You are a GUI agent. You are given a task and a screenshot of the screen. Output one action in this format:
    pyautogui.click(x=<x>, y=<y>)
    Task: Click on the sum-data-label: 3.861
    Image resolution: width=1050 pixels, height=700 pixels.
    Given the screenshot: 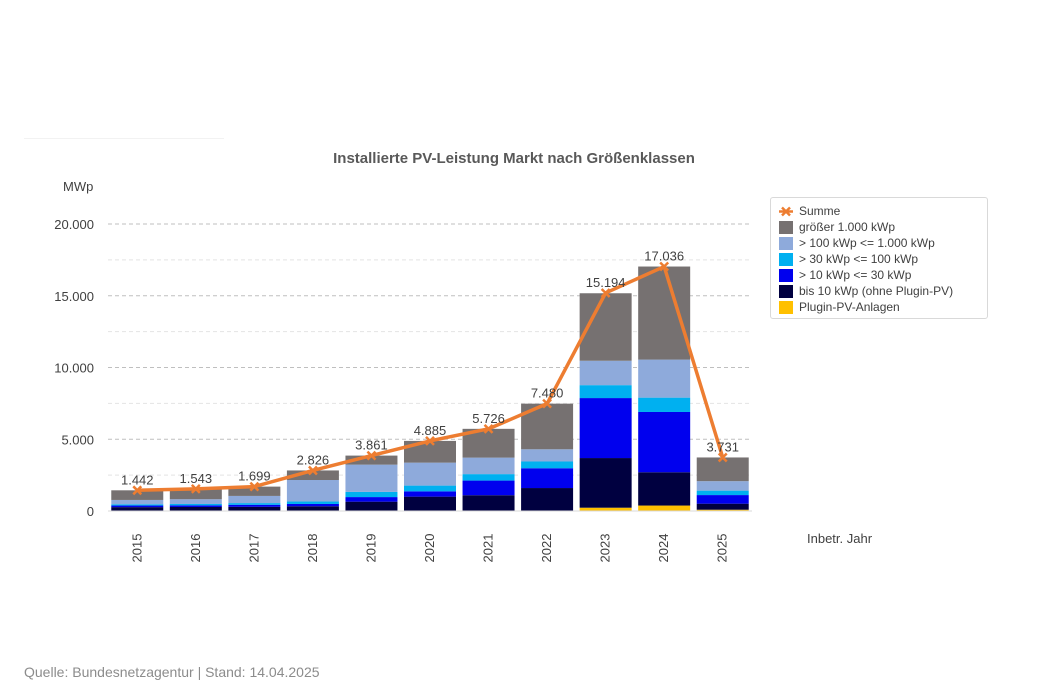 What is the action you would take?
    pyautogui.click(x=371, y=445)
    